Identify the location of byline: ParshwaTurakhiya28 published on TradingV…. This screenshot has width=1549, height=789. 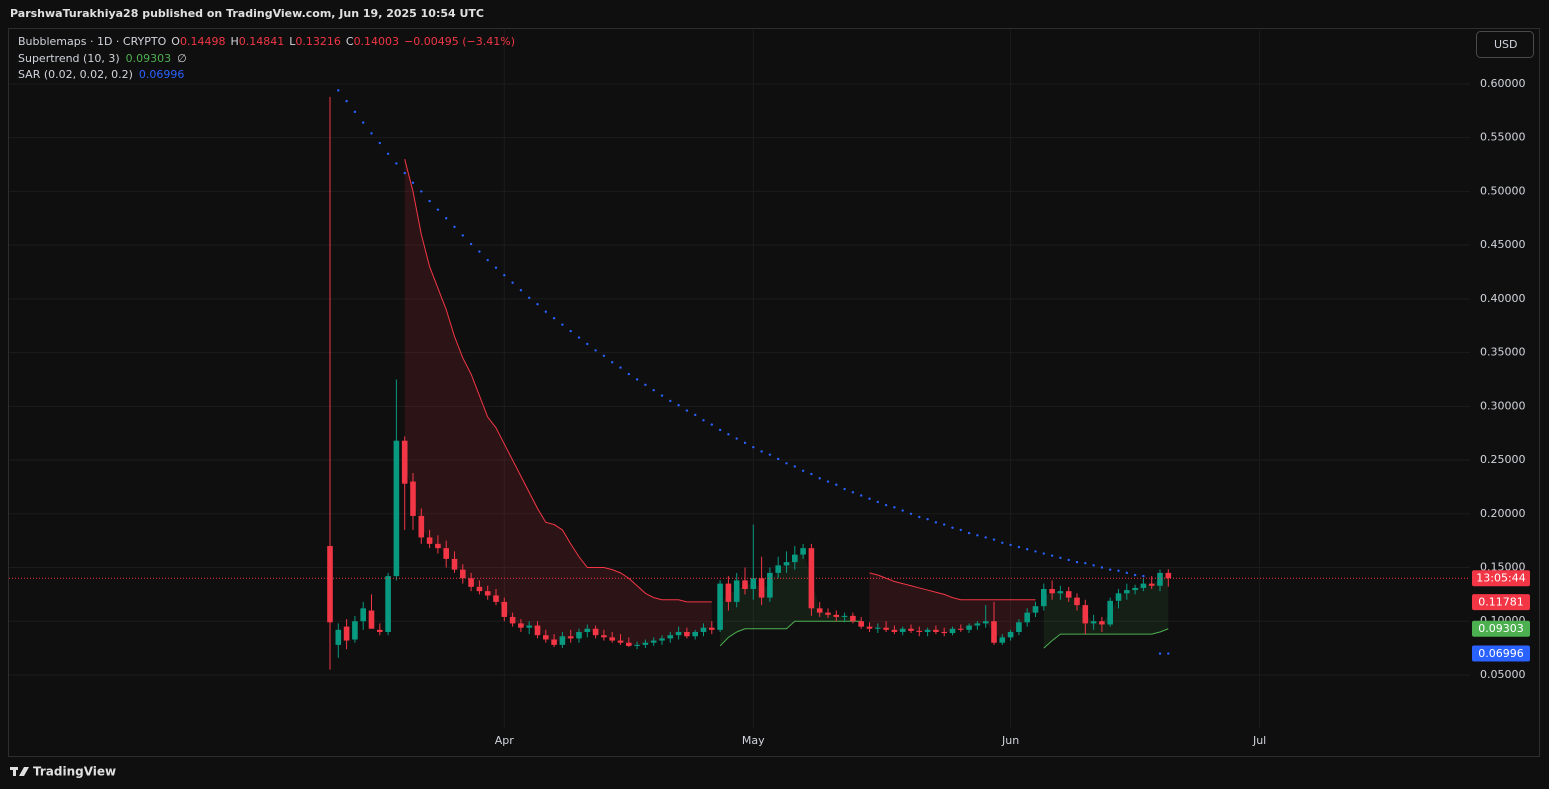
(247, 13).